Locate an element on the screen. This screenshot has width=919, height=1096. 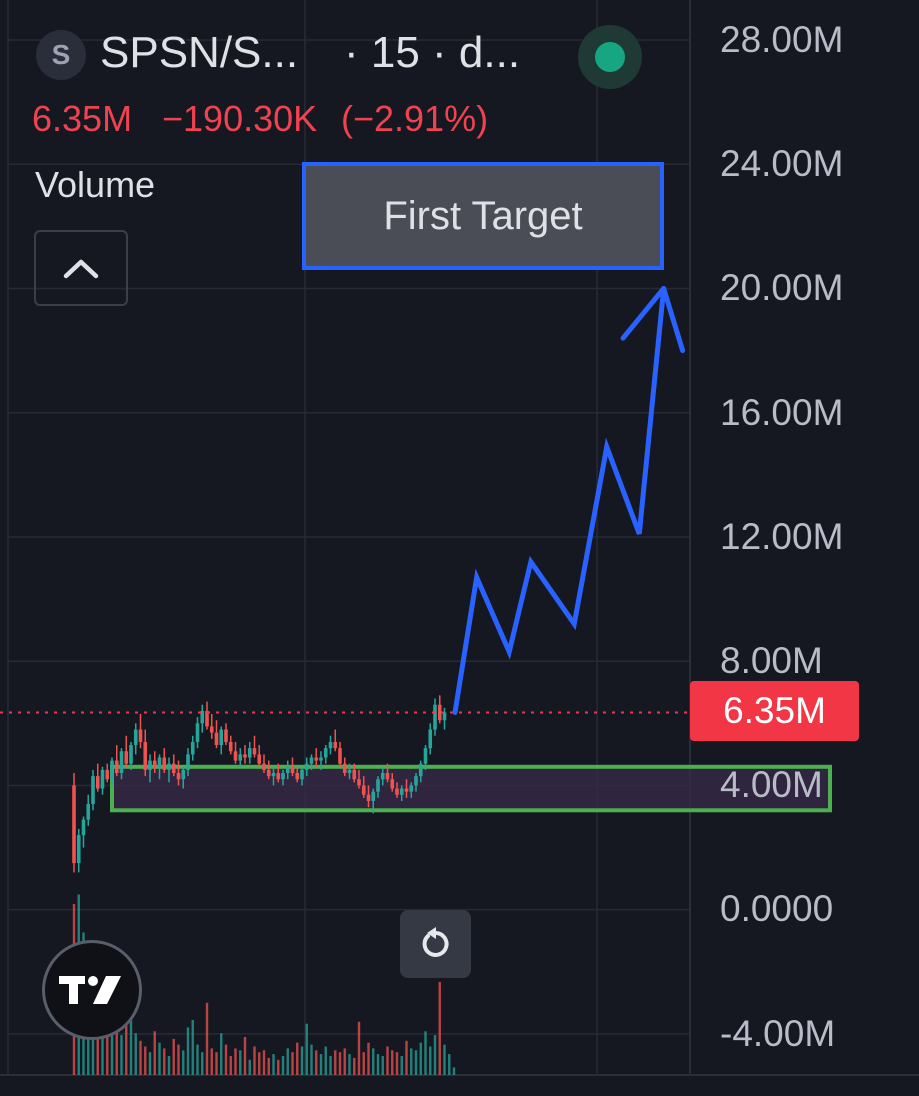
first-target-annotation: First Target is located at coordinates (483, 216).